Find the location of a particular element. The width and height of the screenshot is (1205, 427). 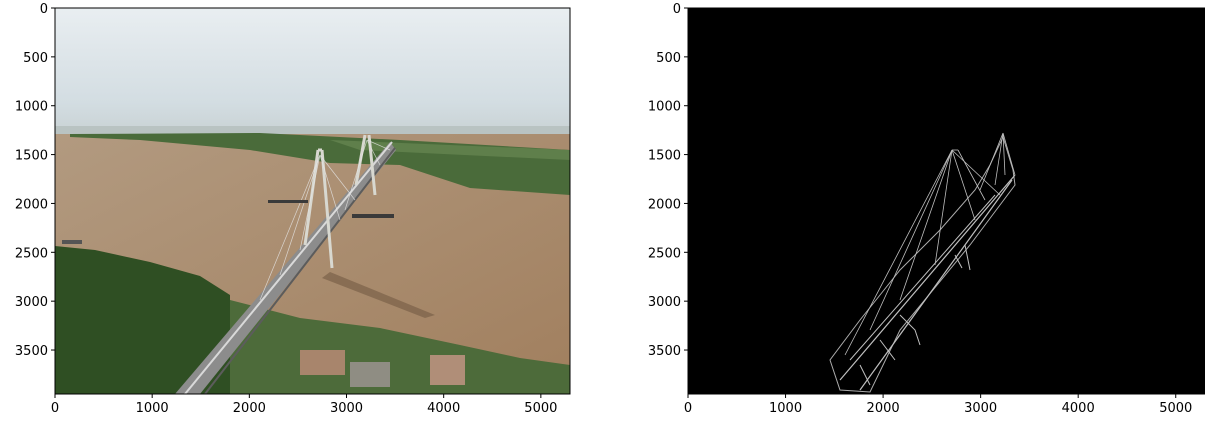

photo-x-tick-label: 2000 is located at coordinates (249, 408).